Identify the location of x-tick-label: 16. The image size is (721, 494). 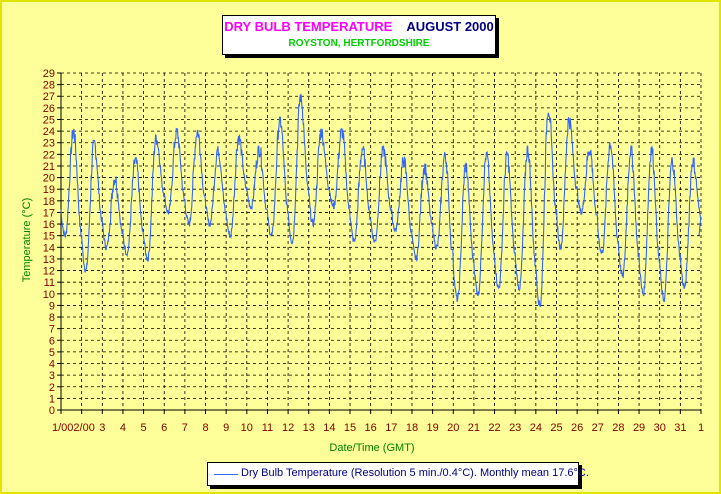
(371, 428).